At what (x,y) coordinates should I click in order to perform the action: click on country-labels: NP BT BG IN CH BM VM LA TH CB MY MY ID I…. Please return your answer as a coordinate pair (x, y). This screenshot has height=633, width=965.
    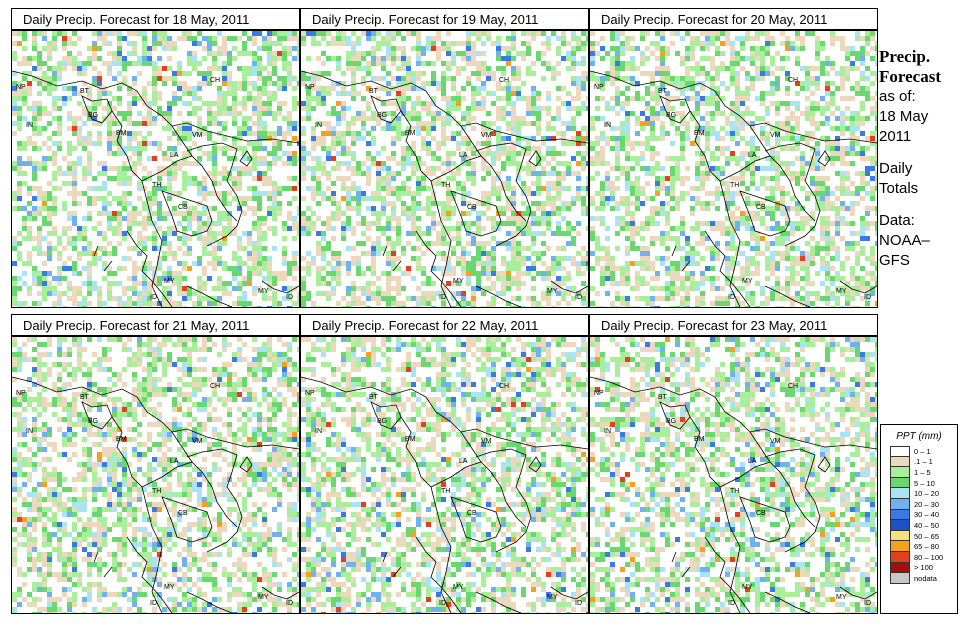
    Looking at the image, I should click on (443, 189).